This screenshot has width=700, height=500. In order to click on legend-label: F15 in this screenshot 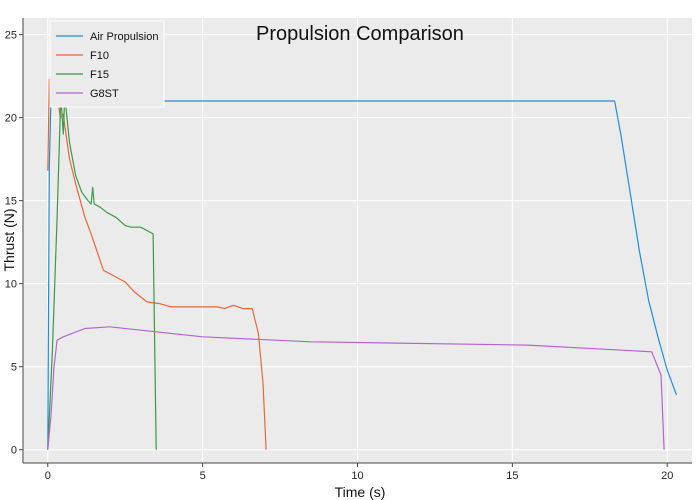, I will do `click(99, 75)`.